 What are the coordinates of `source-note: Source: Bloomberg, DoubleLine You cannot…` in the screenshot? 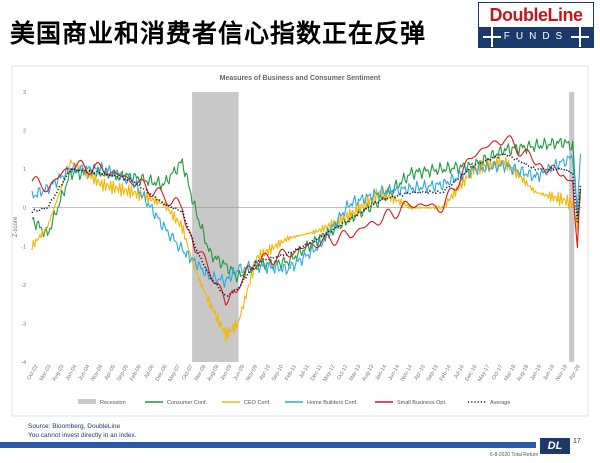 It's located at (82, 431).